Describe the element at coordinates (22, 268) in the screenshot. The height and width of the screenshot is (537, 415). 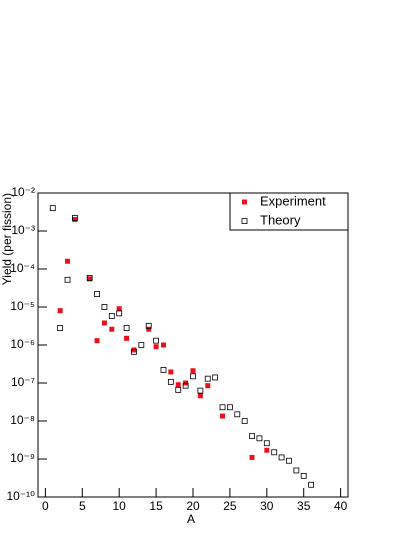
I see `y-tick-label: 10⁻⁴` at that location.